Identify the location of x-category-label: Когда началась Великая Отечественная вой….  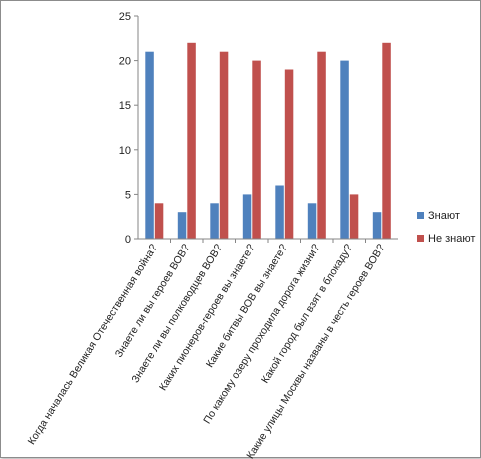
(93, 344).